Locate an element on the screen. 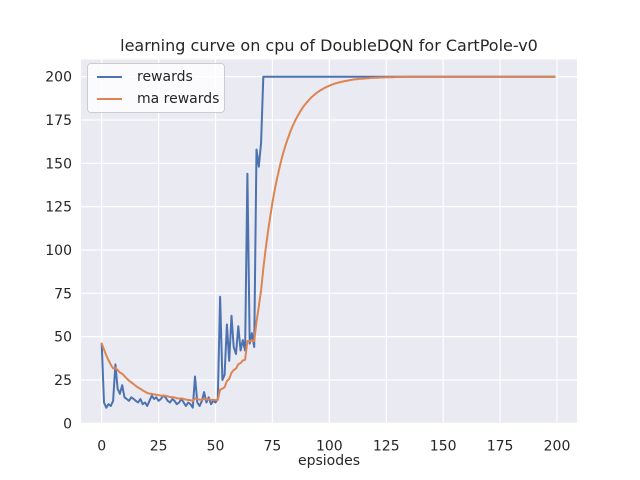 Image resolution: width=640 pixels, height=480 pixels. rewards-line-icon is located at coordinates (109, 76).